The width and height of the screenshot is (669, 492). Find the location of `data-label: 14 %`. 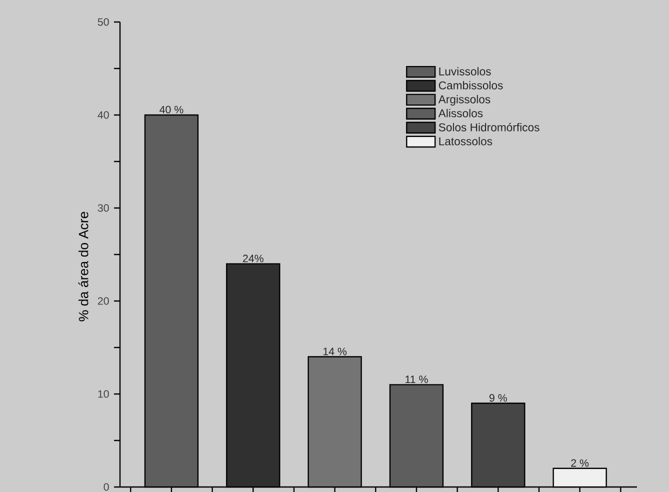

data-label: 14 % is located at coordinates (335, 352).